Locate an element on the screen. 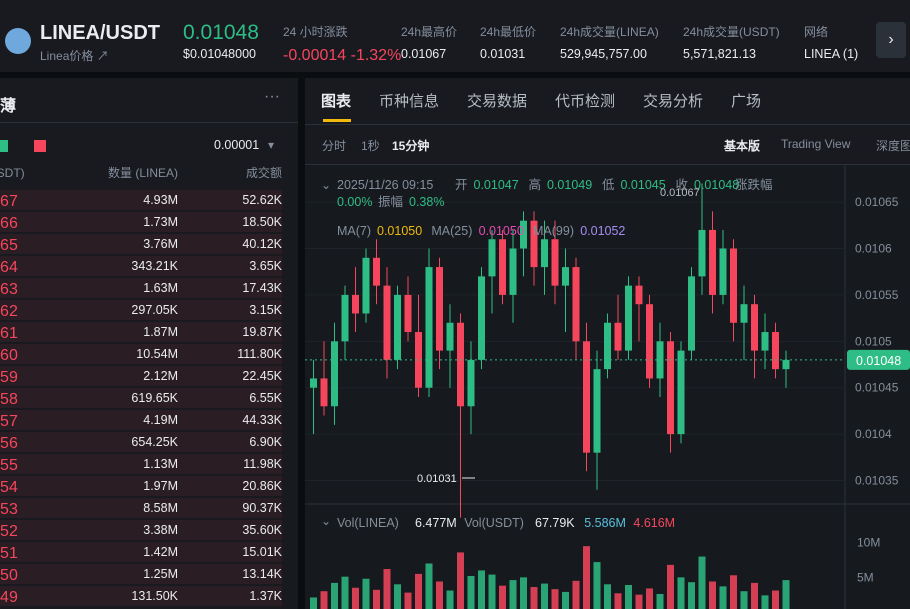 The width and height of the screenshot is (910, 609). candle-info: 涨跌幅 is located at coordinates (754, 184).